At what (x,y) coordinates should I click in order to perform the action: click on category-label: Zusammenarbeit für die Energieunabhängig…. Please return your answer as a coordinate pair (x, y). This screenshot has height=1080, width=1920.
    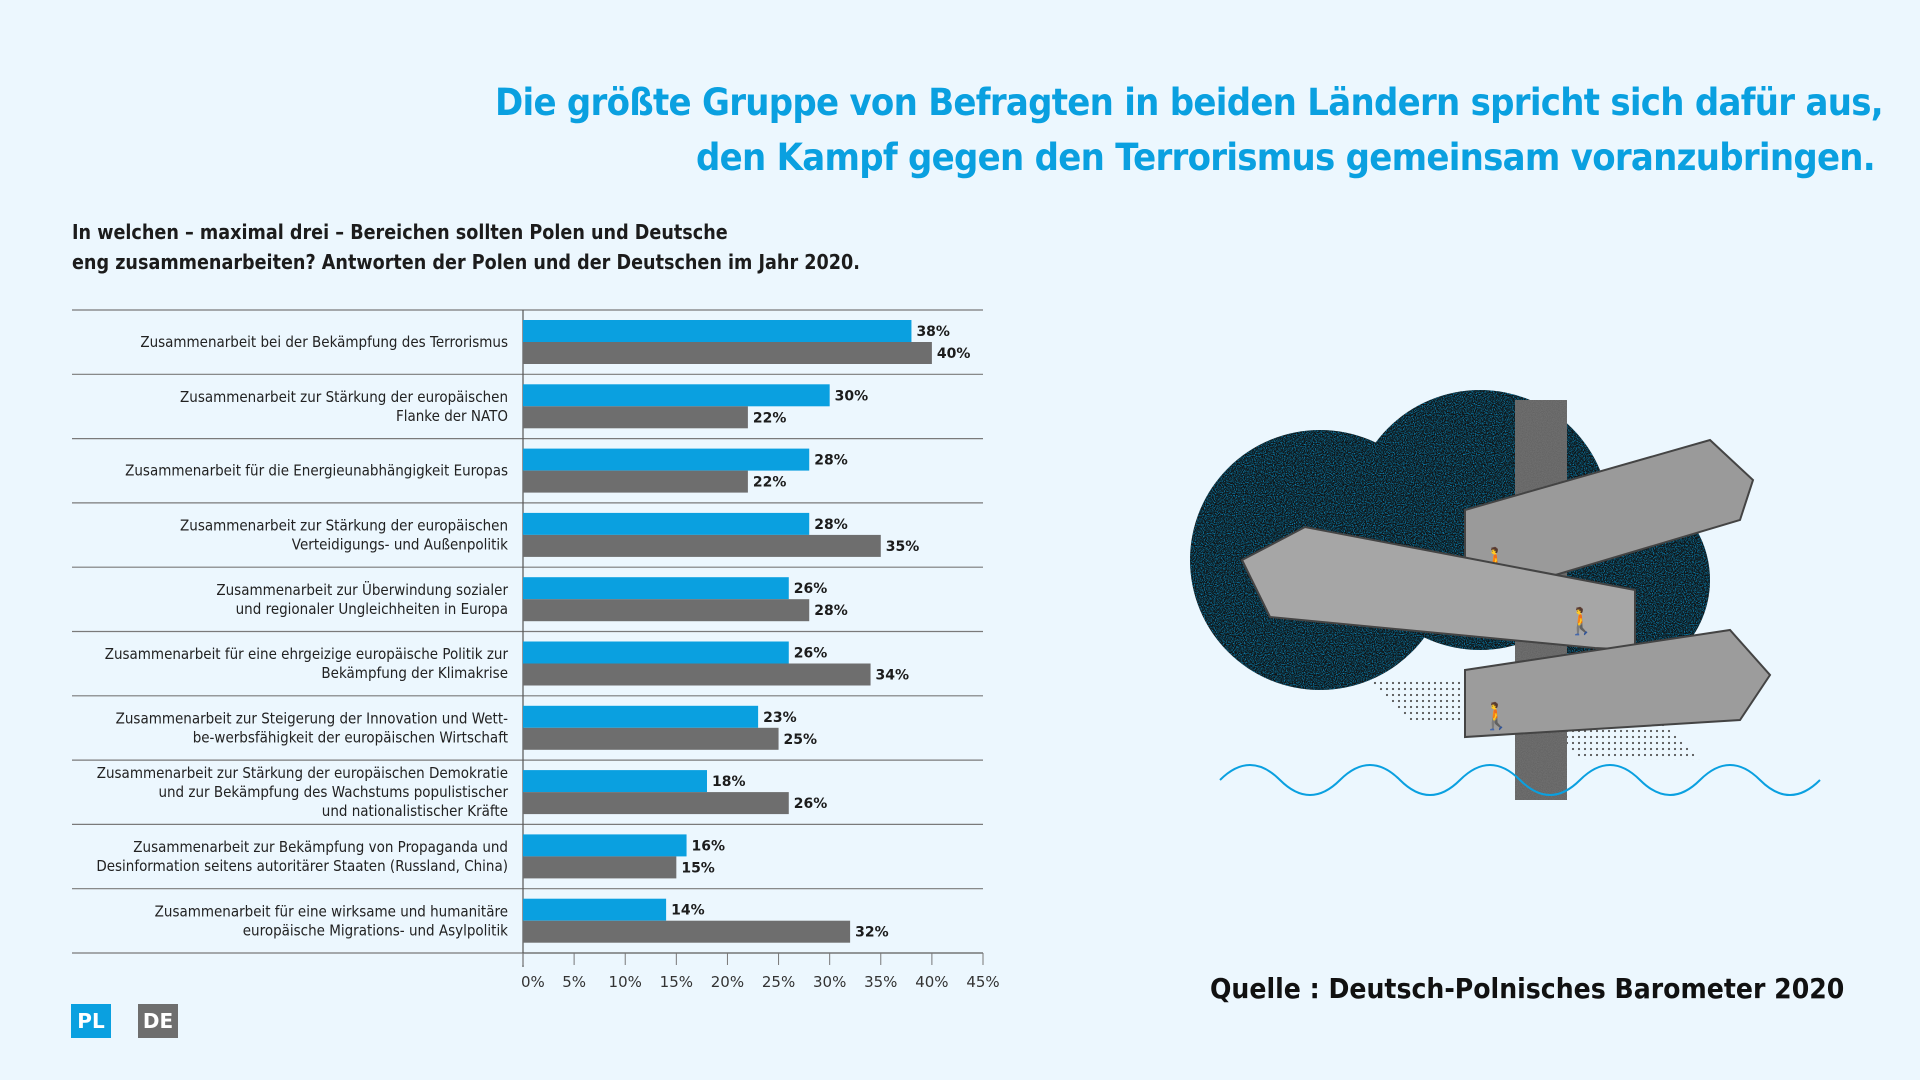
    Looking at the image, I should click on (316, 471).